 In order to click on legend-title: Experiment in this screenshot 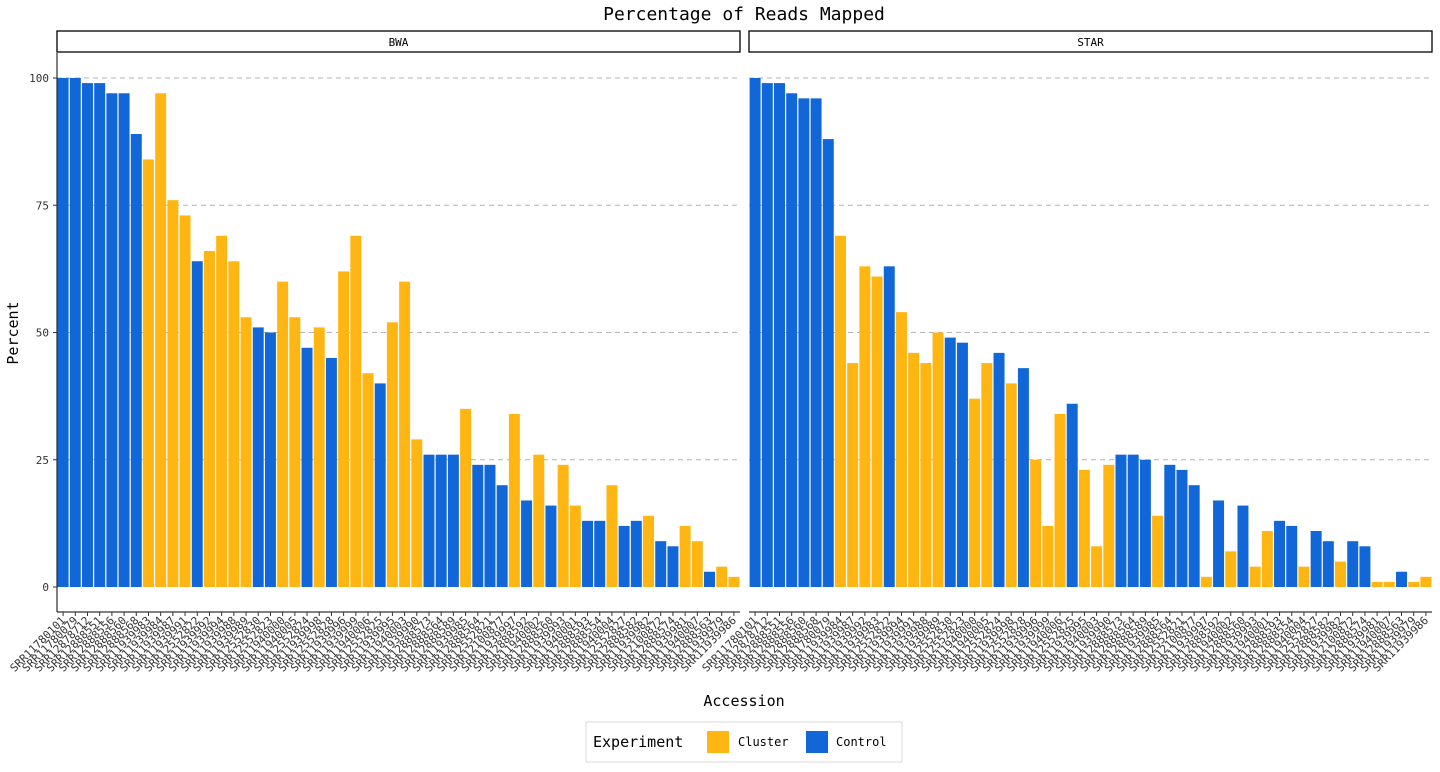, I will do `click(638, 742)`.